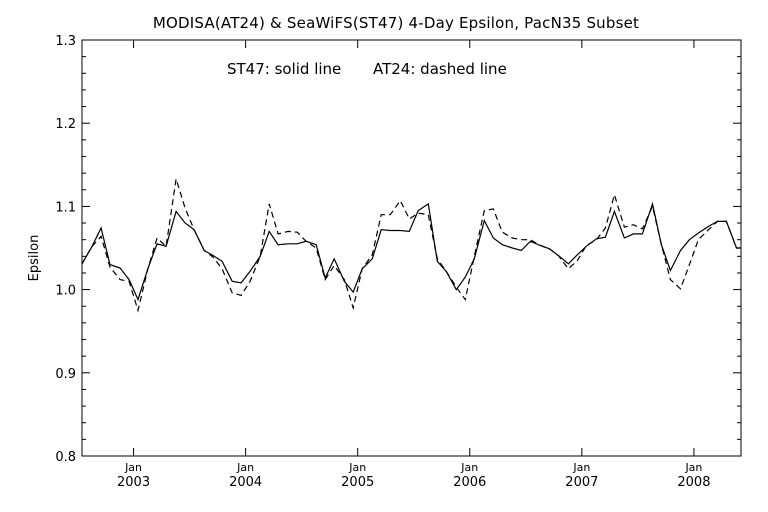 Image resolution: width=768 pixels, height=512 pixels. Describe the element at coordinates (284, 69) in the screenshot. I see `legend-note-solid: ST47: solid line` at that location.